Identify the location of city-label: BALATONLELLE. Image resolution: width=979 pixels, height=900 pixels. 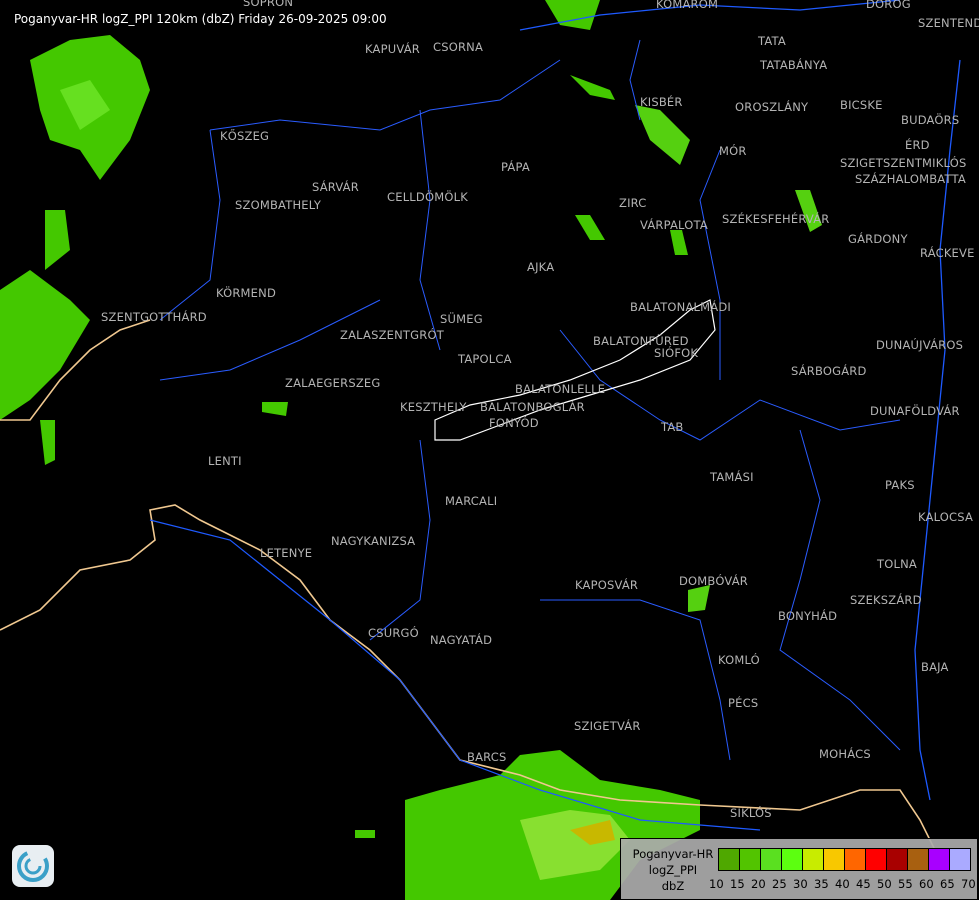
(560, 389).